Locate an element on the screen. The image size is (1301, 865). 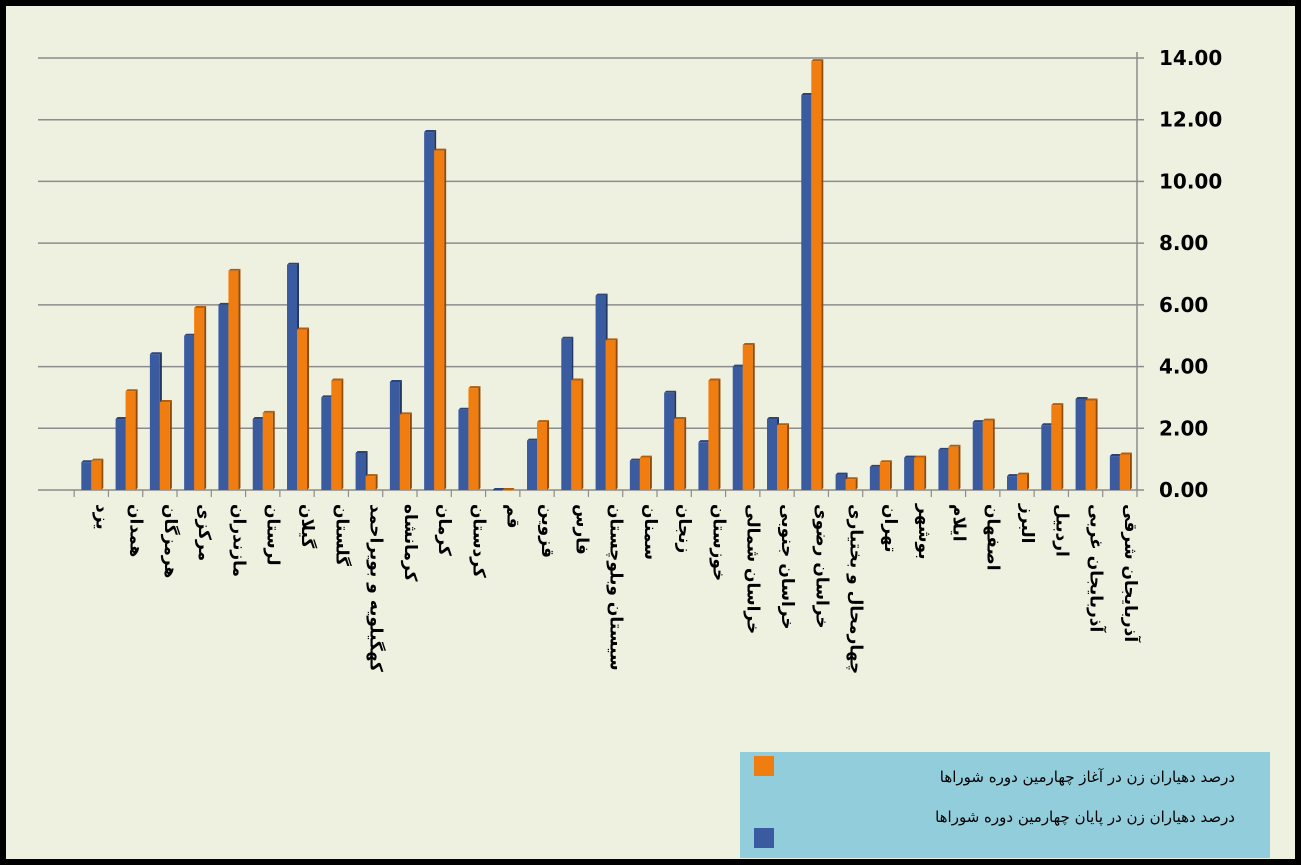
x-tick-label: فارس is located at coordinates (581, 529).